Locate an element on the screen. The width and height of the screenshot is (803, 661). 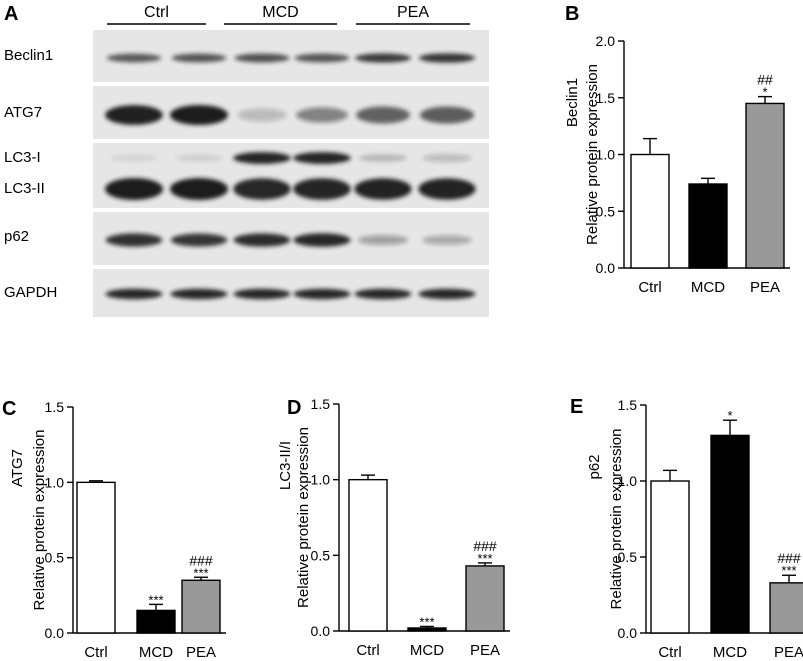
panel-letter: D is located at coordinates (294, 408).